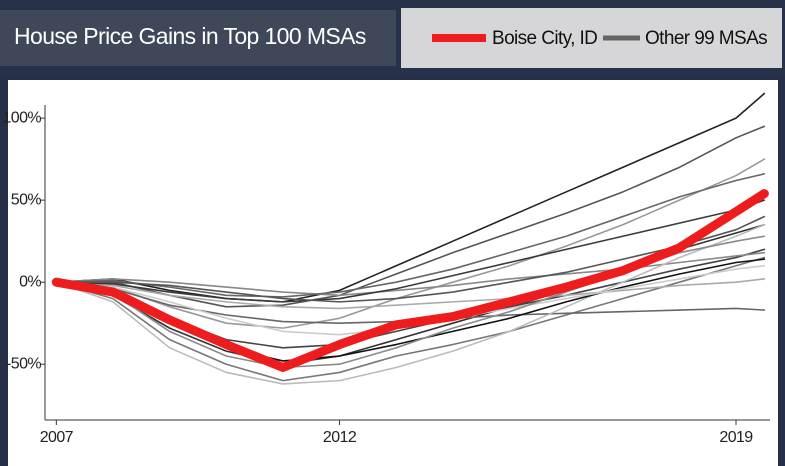  Describe the element at coordinates (21, 117) in the screenshot. I see `y-tick-label: 100%` at that location.